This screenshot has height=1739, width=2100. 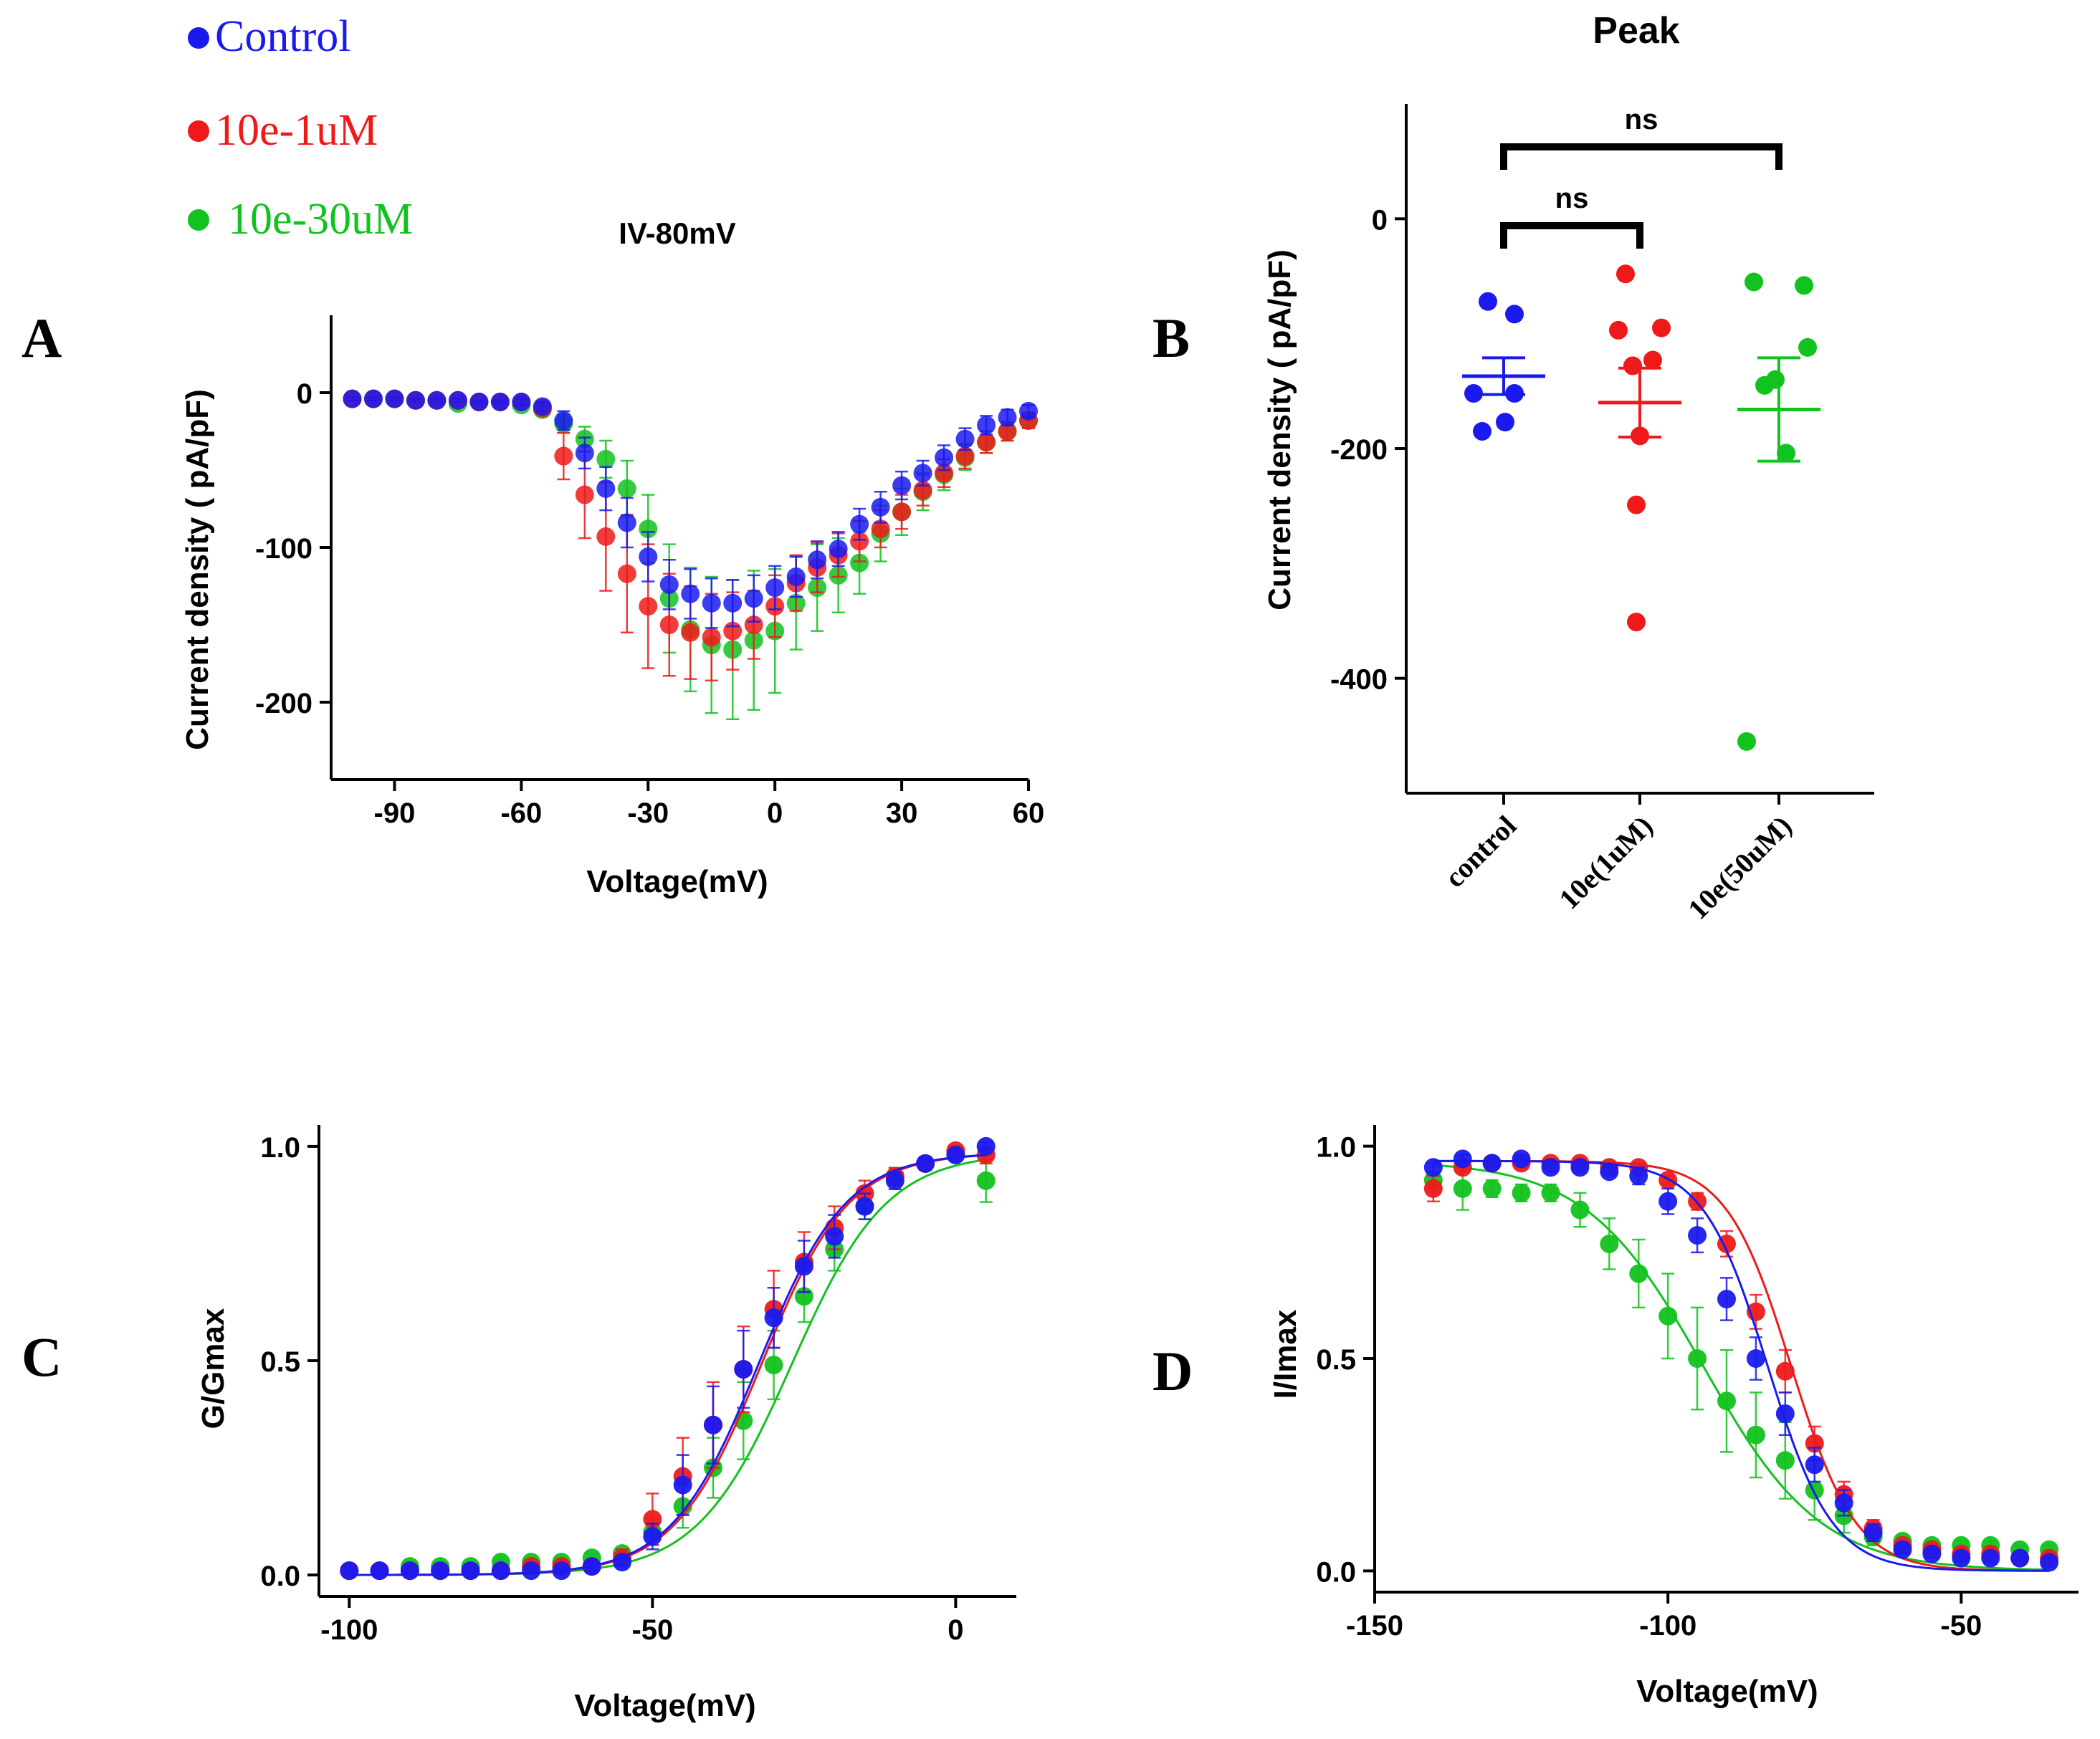 I want to click on panel-letter-c: C, so click(x=42, y=1357).